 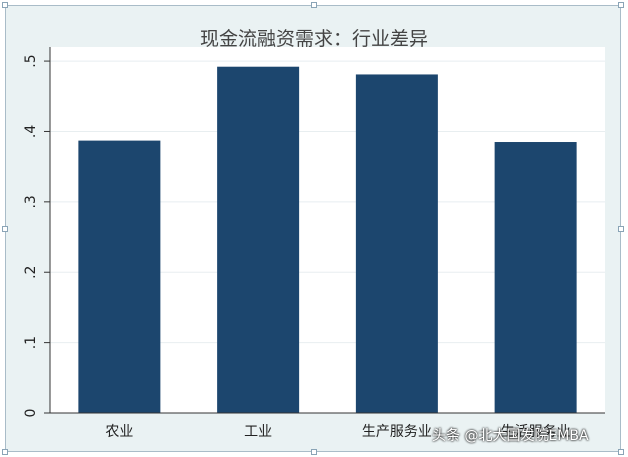 What do you see at coordinates (5, 229) in the screenshot?
I see `resize-handle-middle-left` at bounding box center [5, 229].